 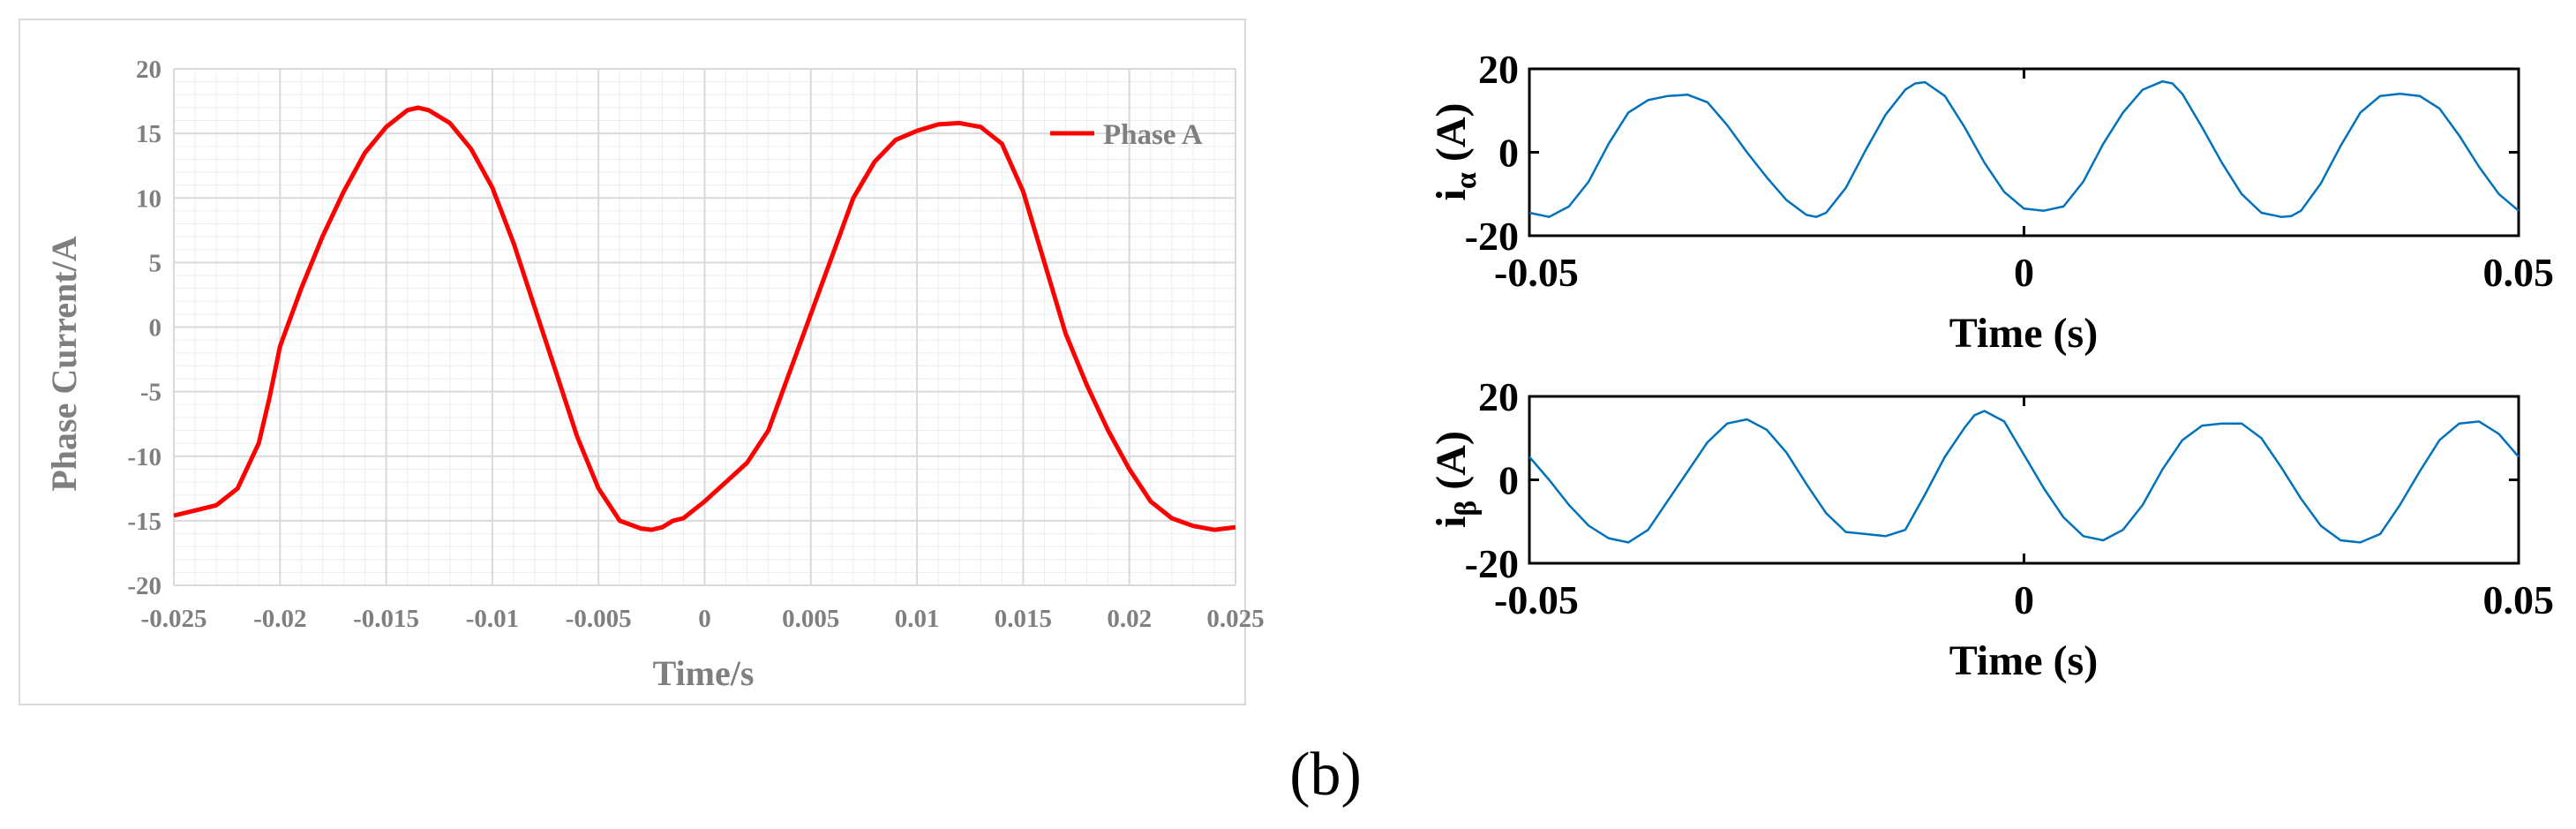 What do you see at coordinates (150, 393) in the screenshot?
I see `y-tick-label: -5` at bounding box center [150, 393].